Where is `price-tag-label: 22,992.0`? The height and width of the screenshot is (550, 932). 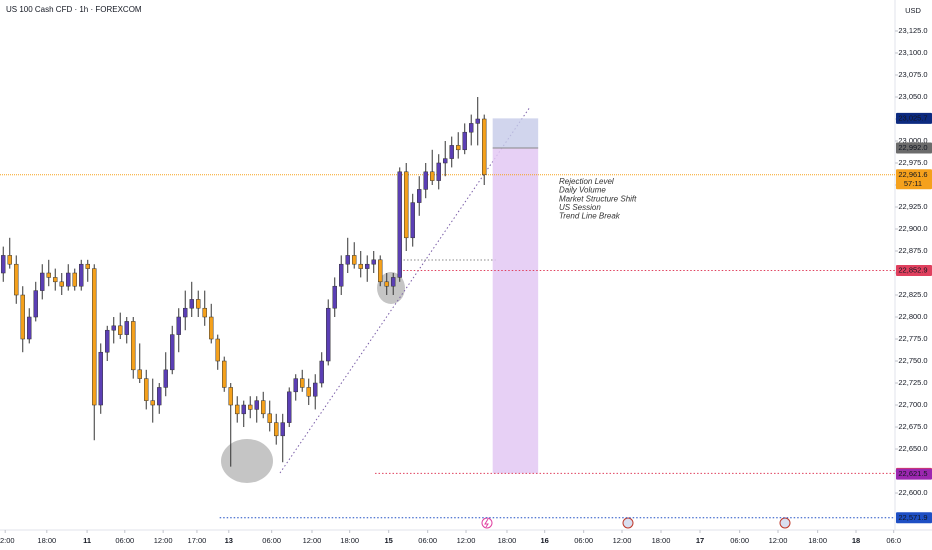
price-tag-label: 22,992.0 is located at coordinates (912, 147).